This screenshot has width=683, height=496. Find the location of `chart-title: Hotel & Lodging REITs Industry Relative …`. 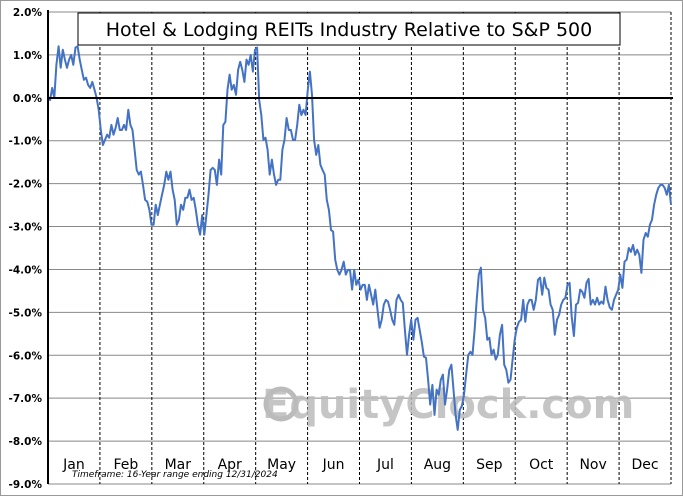

chart-title: Hotel & Lodging REITs Industry Relative … is located at coordinates (349, 30).